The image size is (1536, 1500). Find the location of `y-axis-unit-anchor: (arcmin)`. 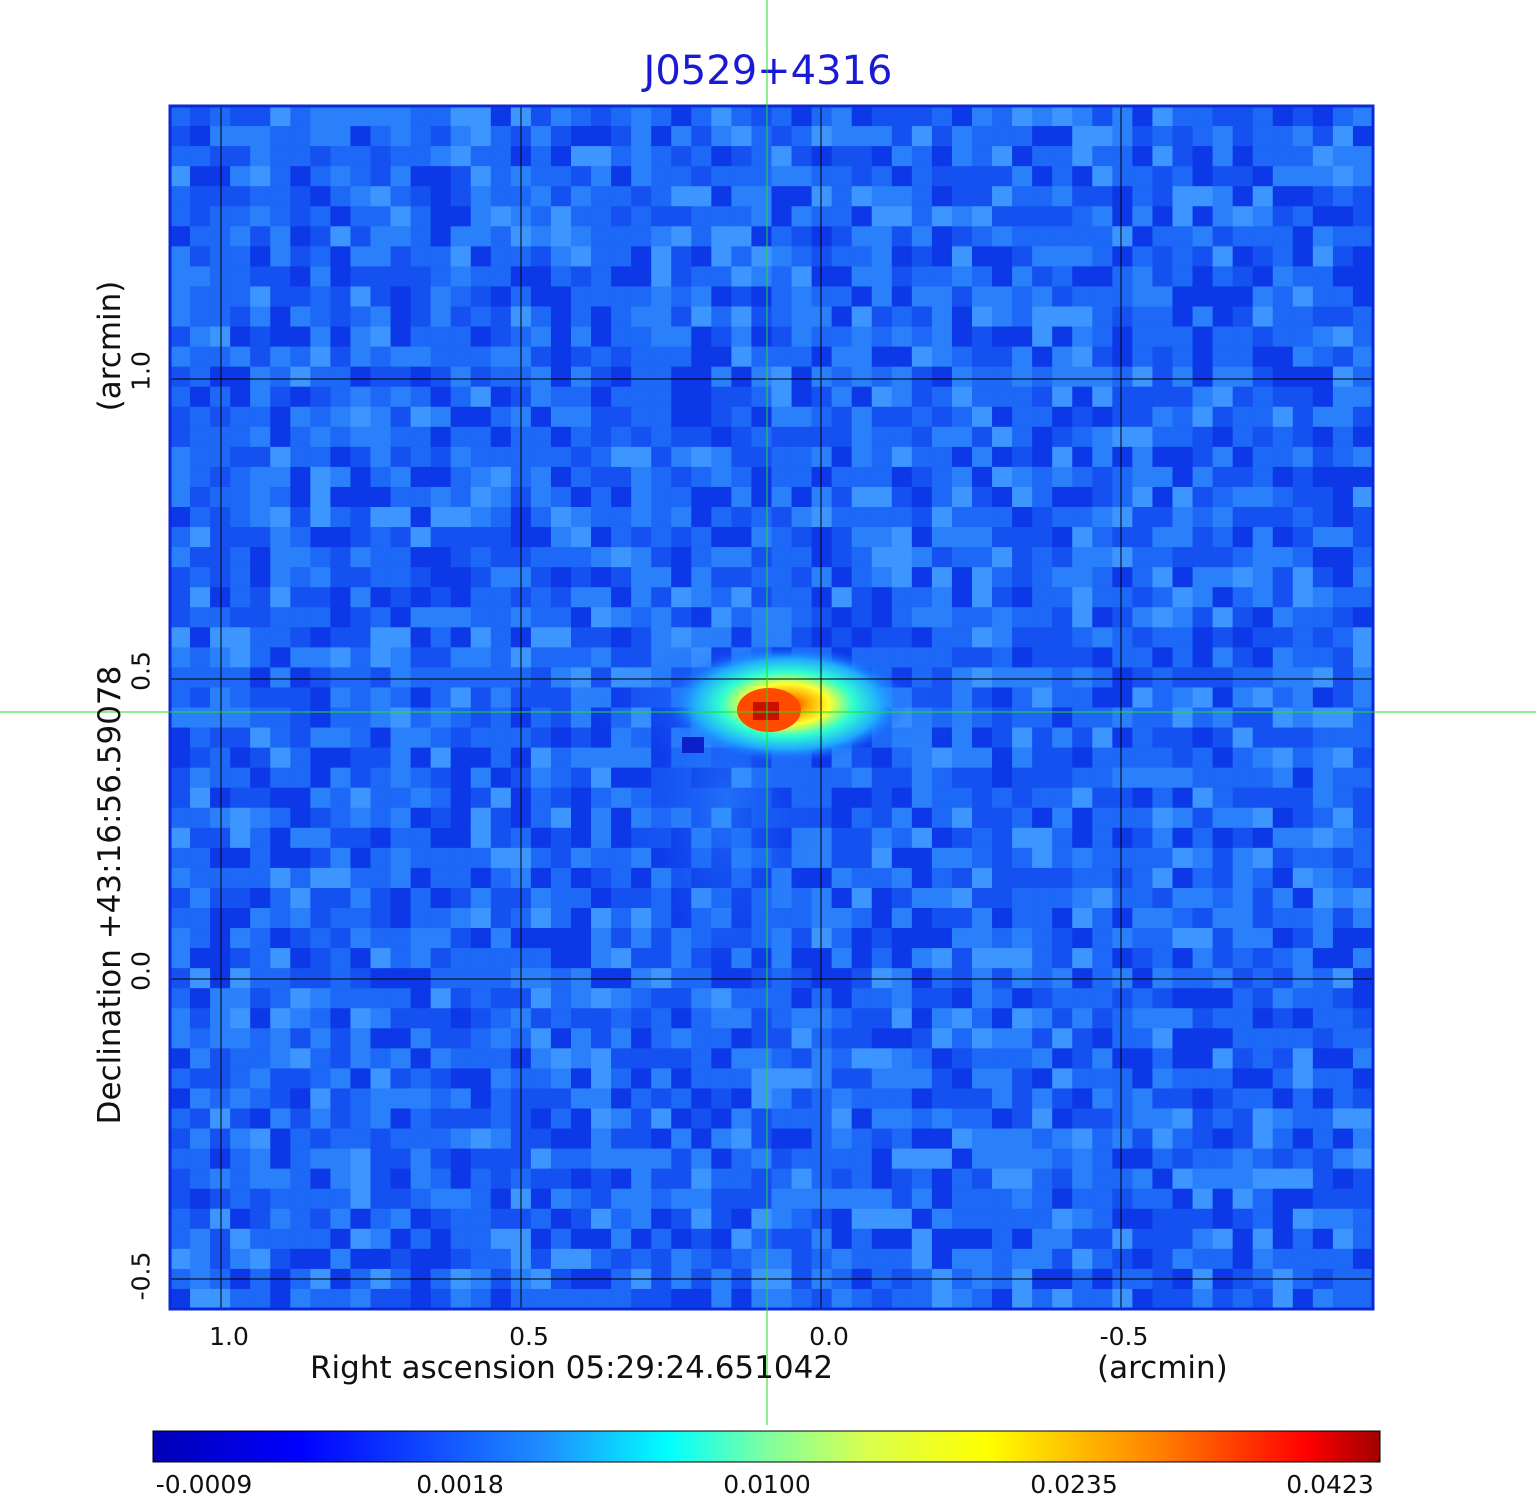

y-axis-unit-anchor: (arcmin) is located at coordinates (110, 346).